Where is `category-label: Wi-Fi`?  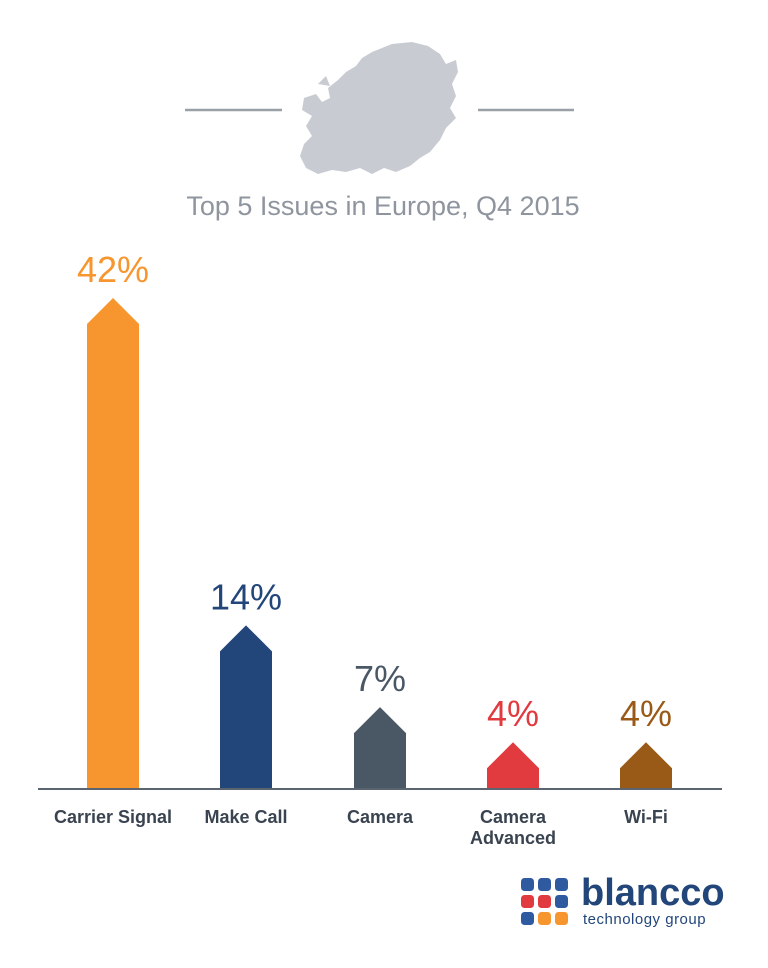
category-label: Wi-Fi is located at coordinates (646, 817).